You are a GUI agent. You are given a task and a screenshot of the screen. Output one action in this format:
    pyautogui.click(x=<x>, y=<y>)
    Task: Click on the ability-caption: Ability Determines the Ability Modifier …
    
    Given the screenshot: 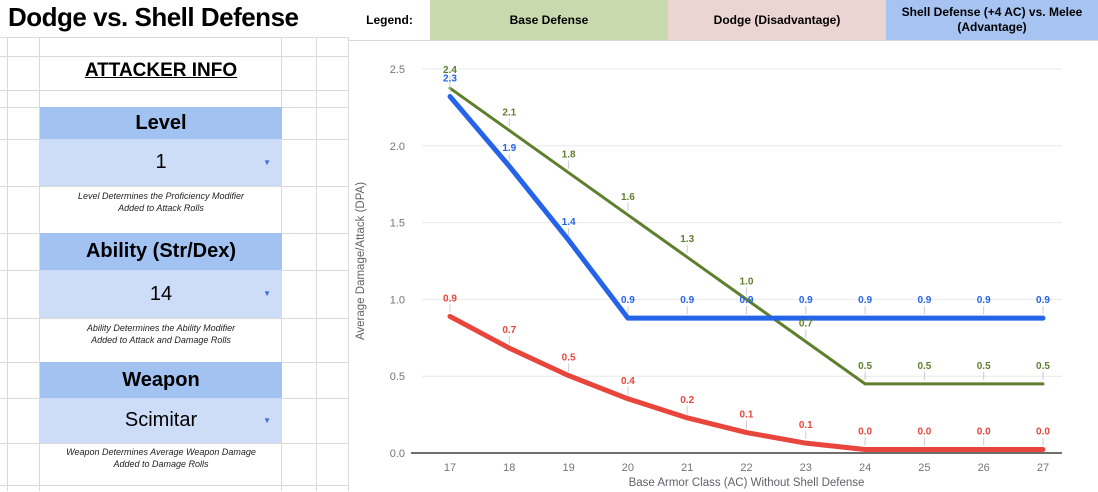 What is the action you would take?
    pyautogui.click(x=161, y=334)
    